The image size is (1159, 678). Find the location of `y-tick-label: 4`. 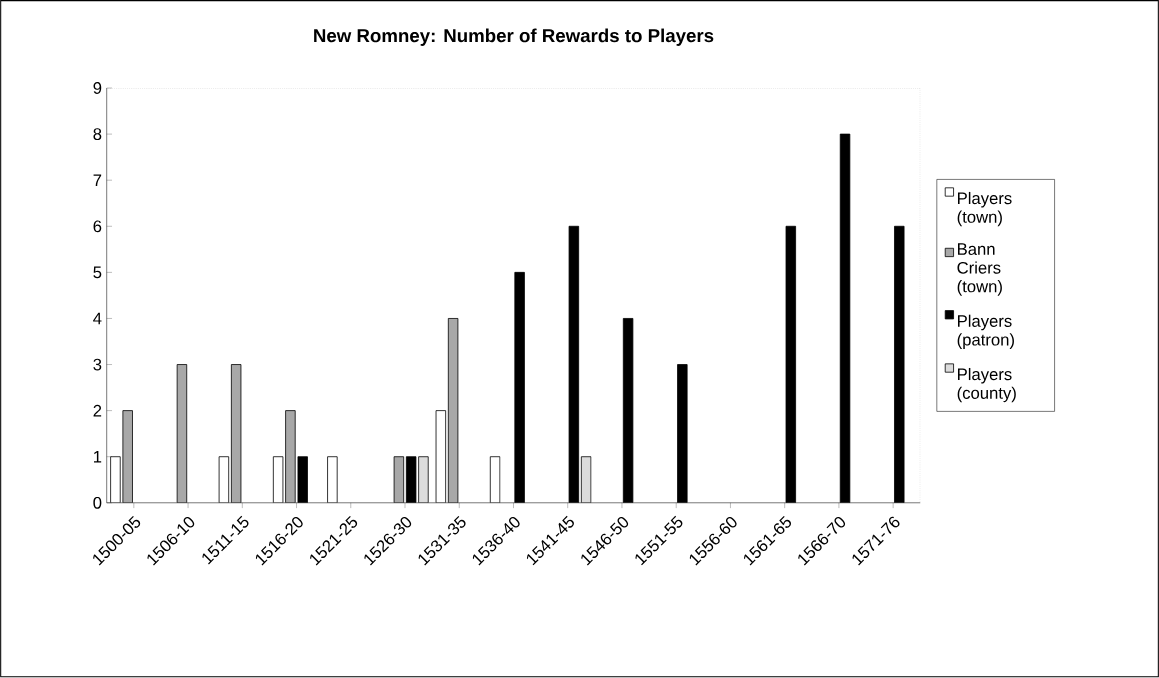

y-tick-label: 4 is located at coordinates (97, 318).